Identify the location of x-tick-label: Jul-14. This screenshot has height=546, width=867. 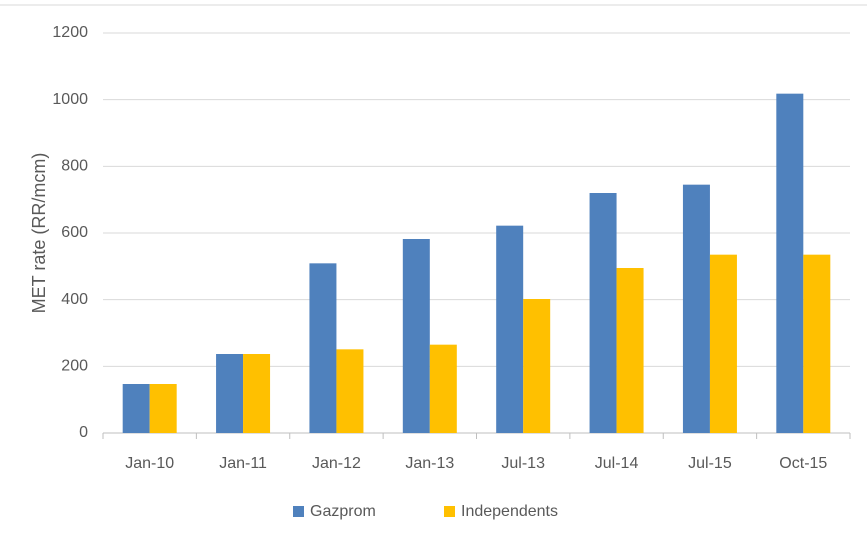
(617, 463).